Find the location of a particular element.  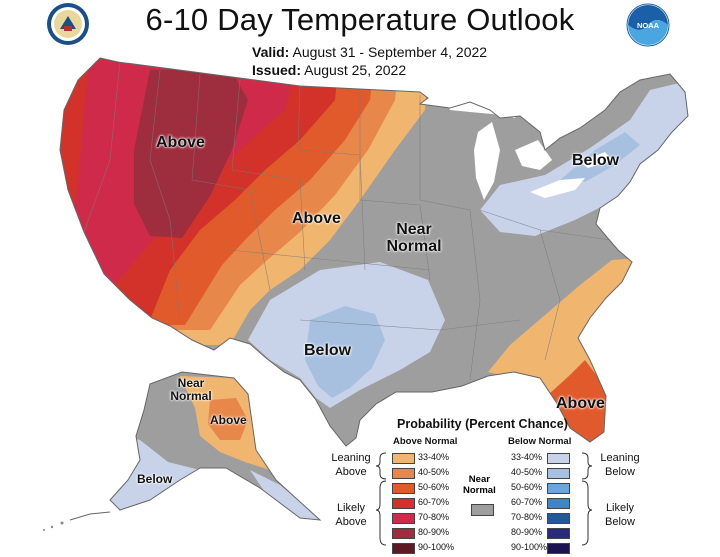

region-label-florida-above: Above is located at coordinates (580, 403).